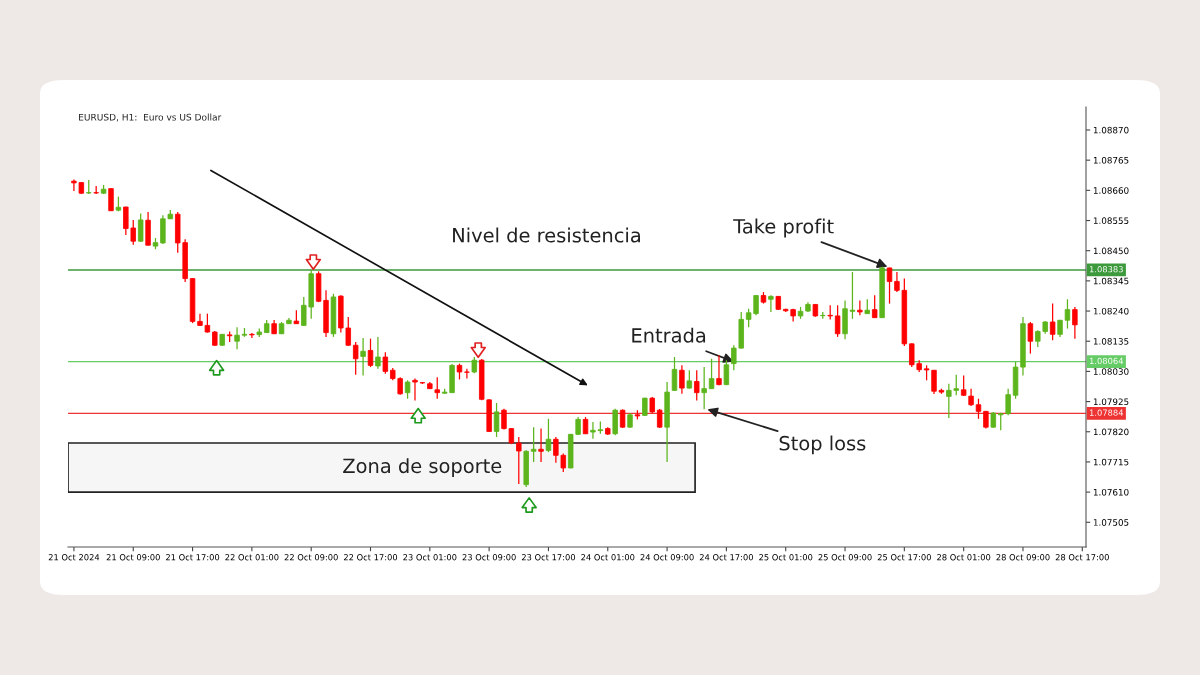 Image resolution: width=1200 pixels, height=675 pixels. Describe the element at coordinates (608, 557) in the screenshot. I see `x-tick-label: 24 Oct 01:00` at that location.